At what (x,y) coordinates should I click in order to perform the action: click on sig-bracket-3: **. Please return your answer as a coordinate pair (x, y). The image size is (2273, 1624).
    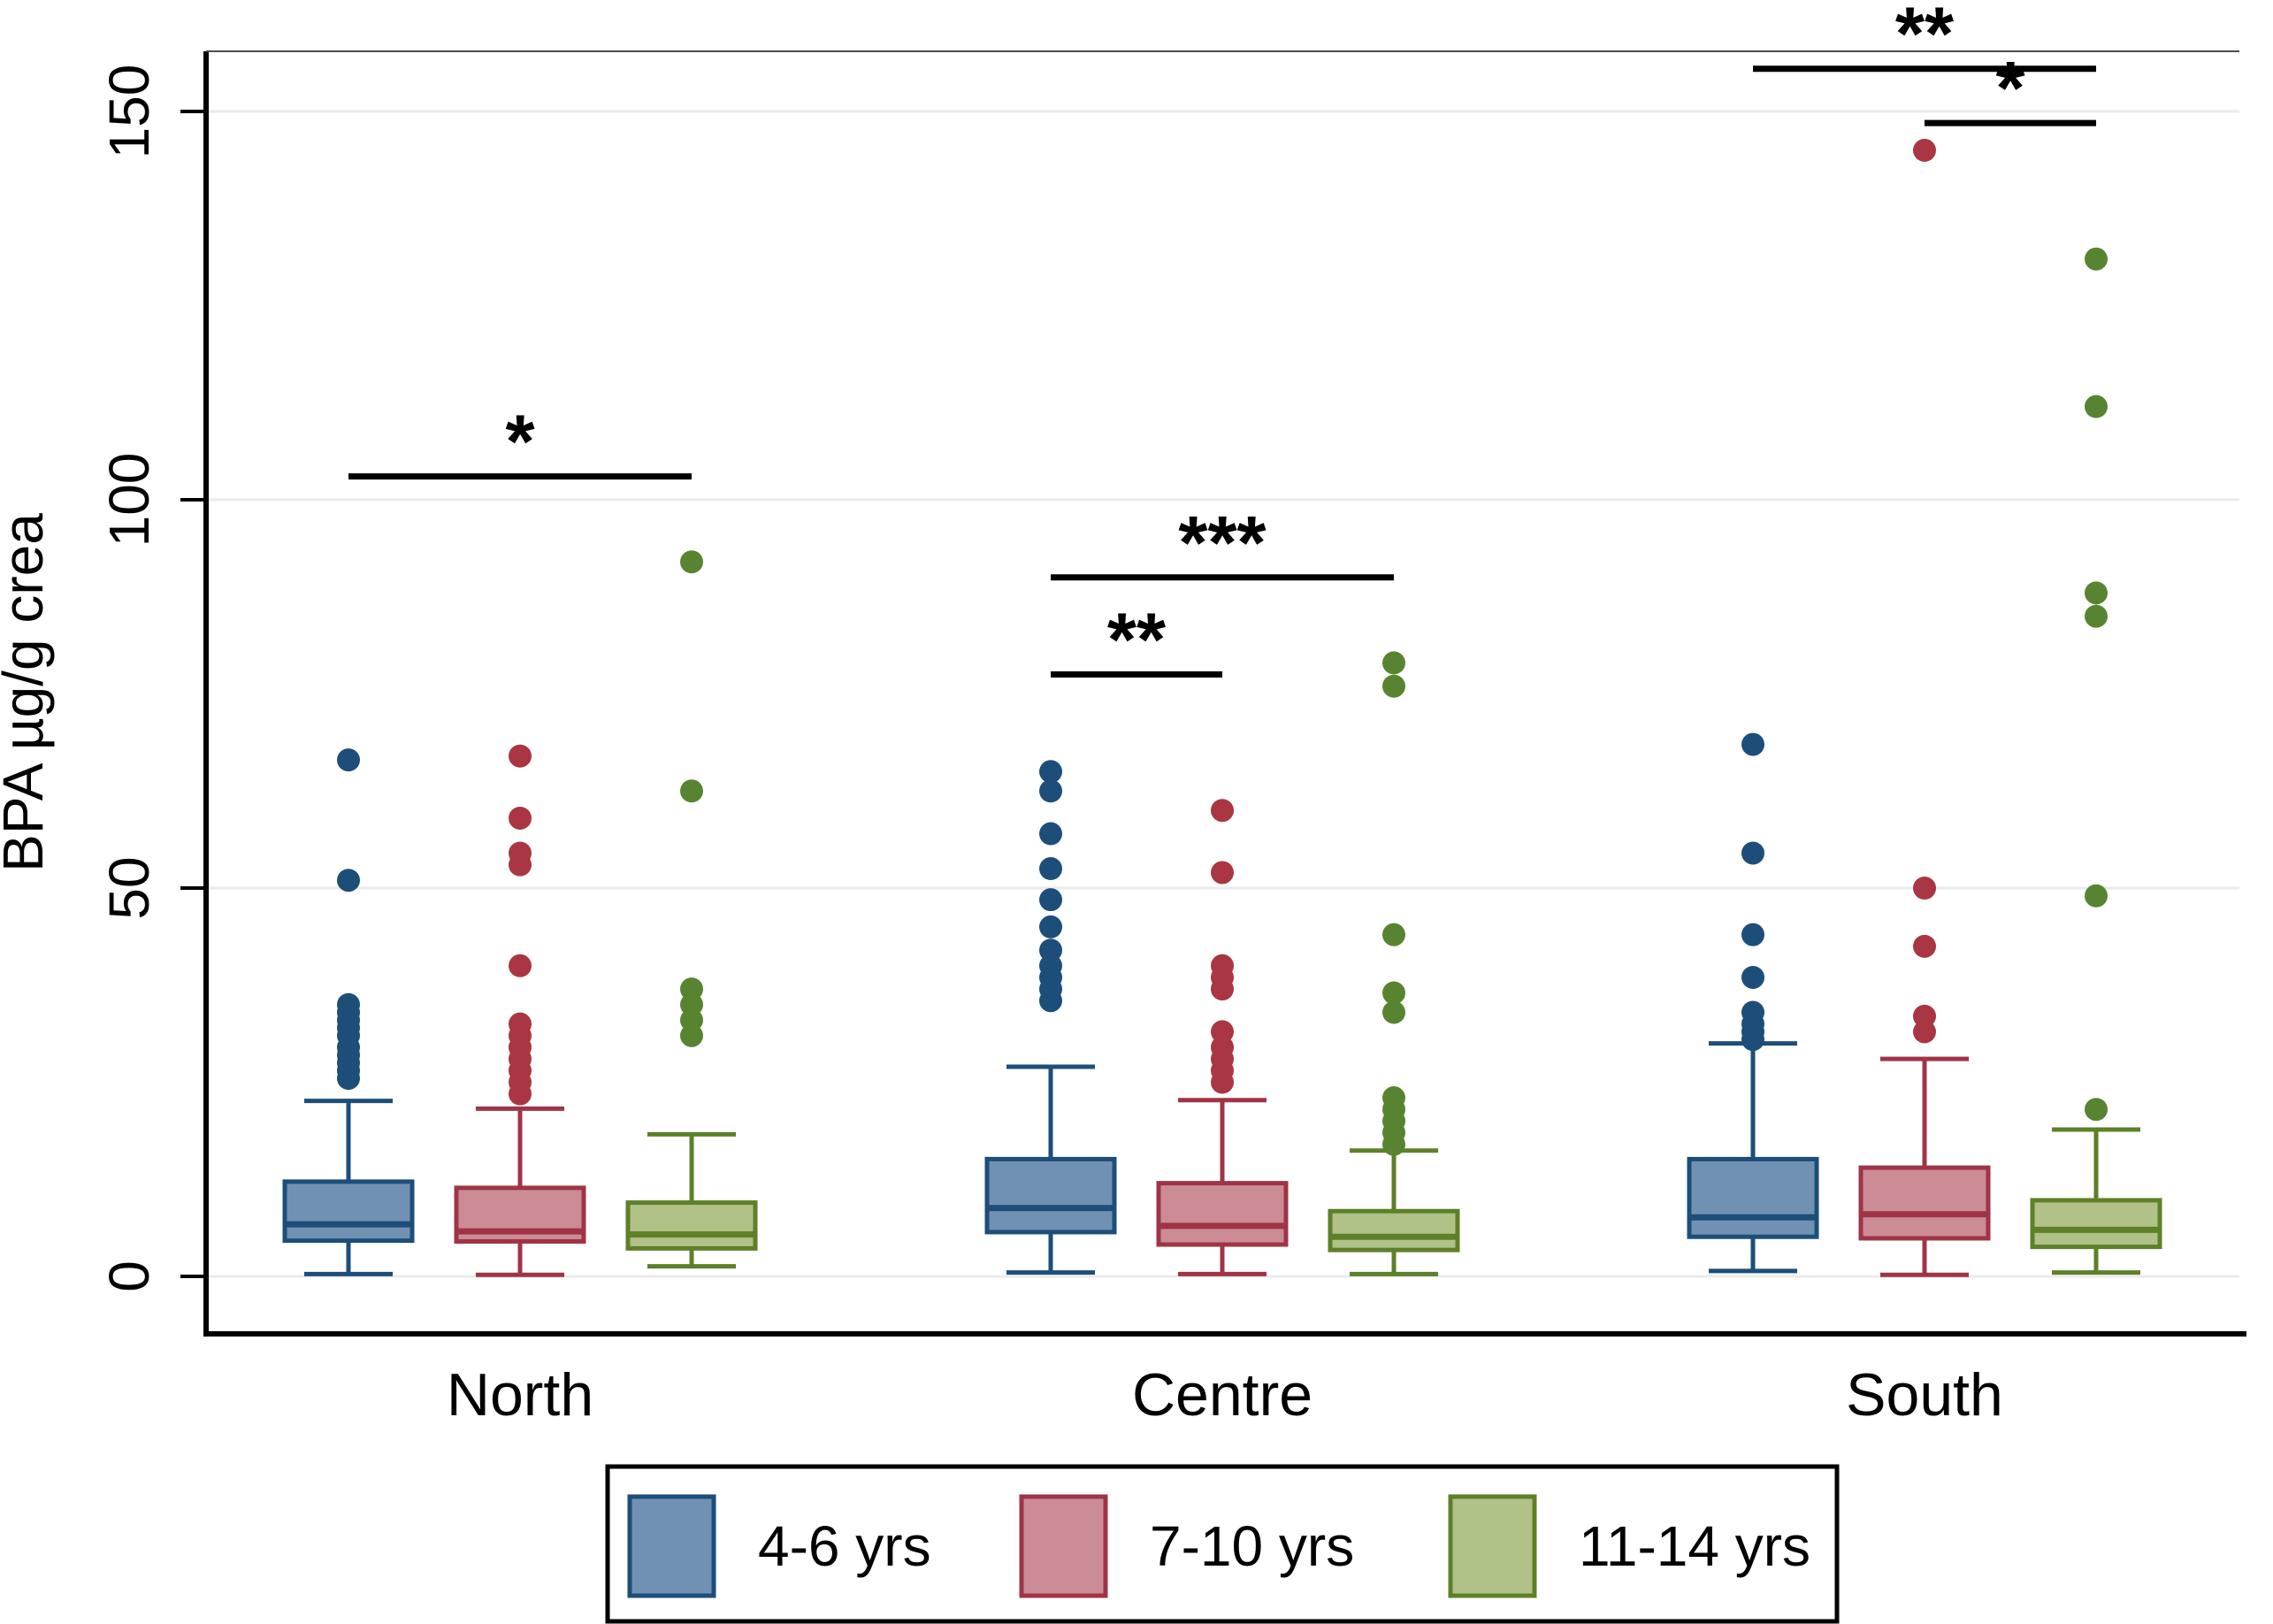
    Looking at the image, I should click on (1925, 38).